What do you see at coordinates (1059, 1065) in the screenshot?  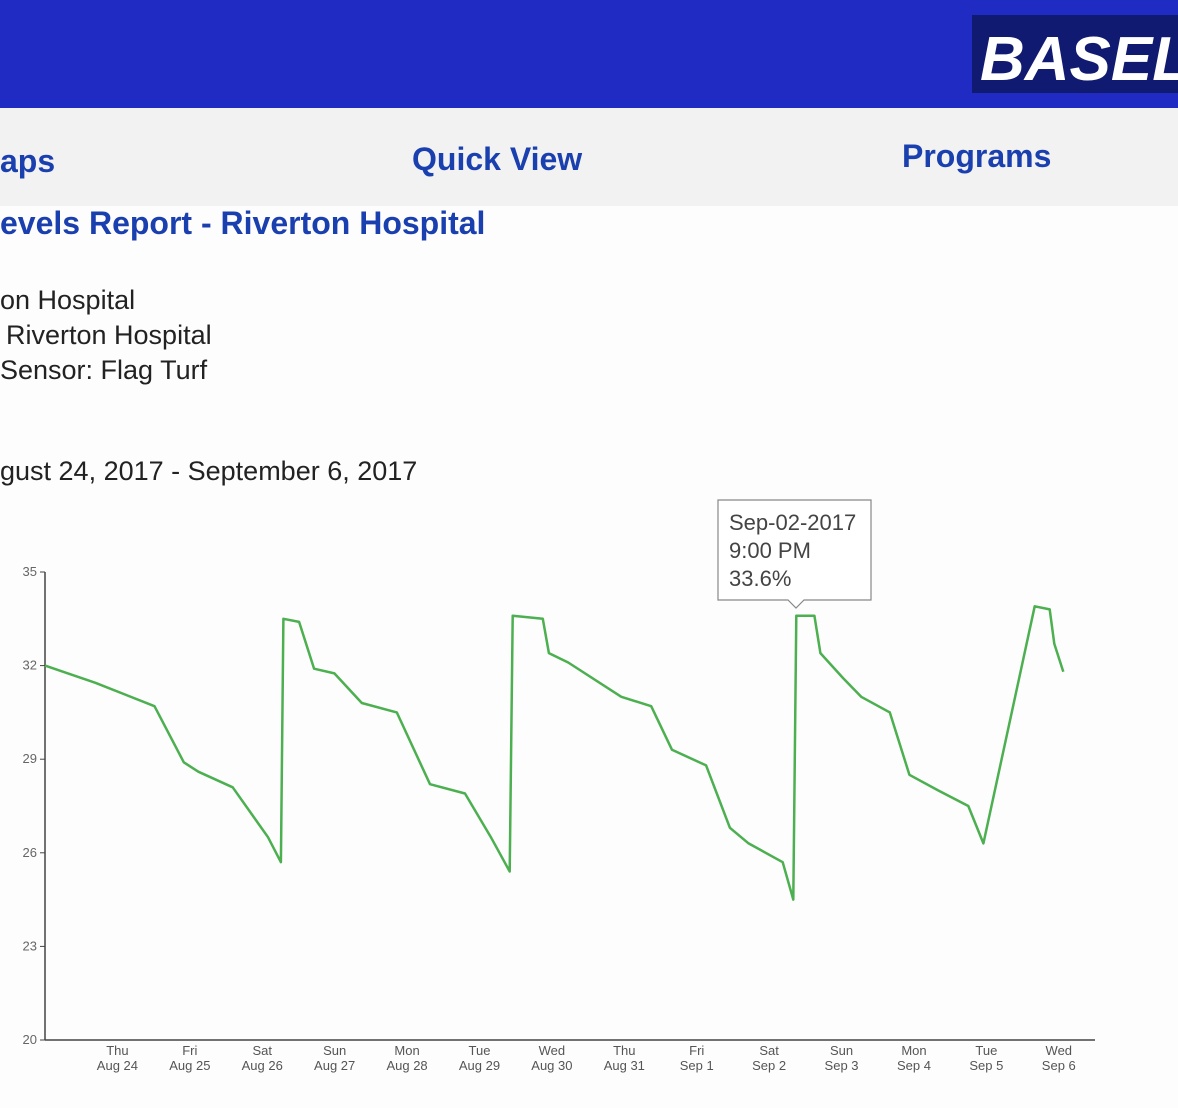 I see `x-tick-label: Sep 6` at bounding box center [1059, 1065].